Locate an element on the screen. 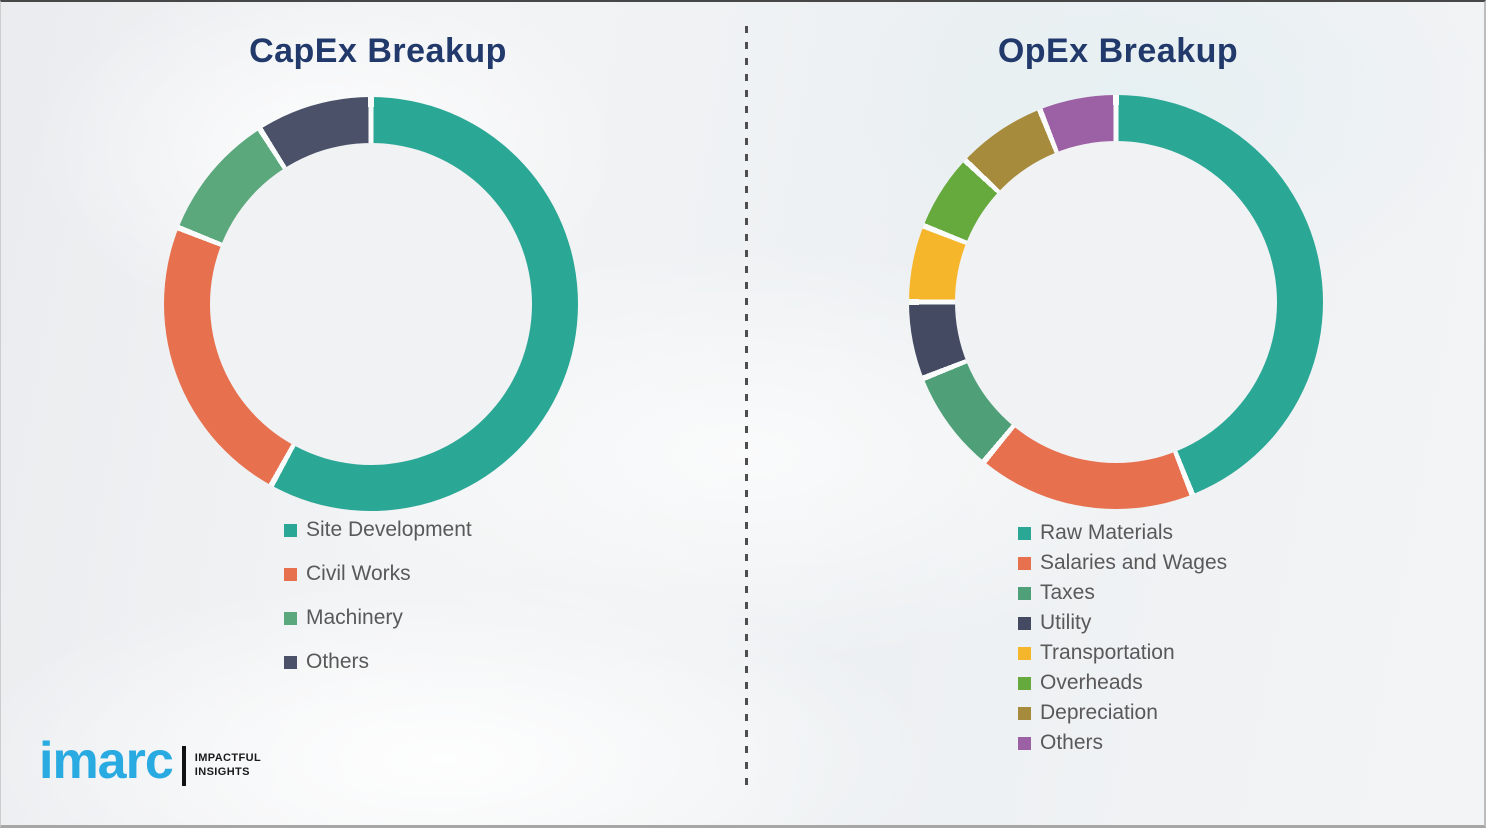  legend-label: Salaries and Wages is located at coordinates (1134, 562).